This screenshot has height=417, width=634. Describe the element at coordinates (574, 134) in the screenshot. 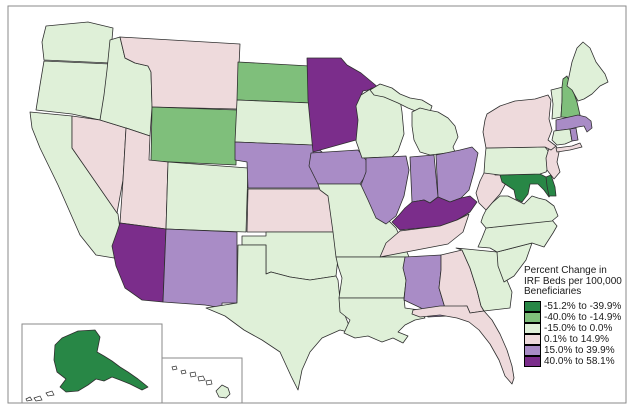

I see `state-ri` at that location.